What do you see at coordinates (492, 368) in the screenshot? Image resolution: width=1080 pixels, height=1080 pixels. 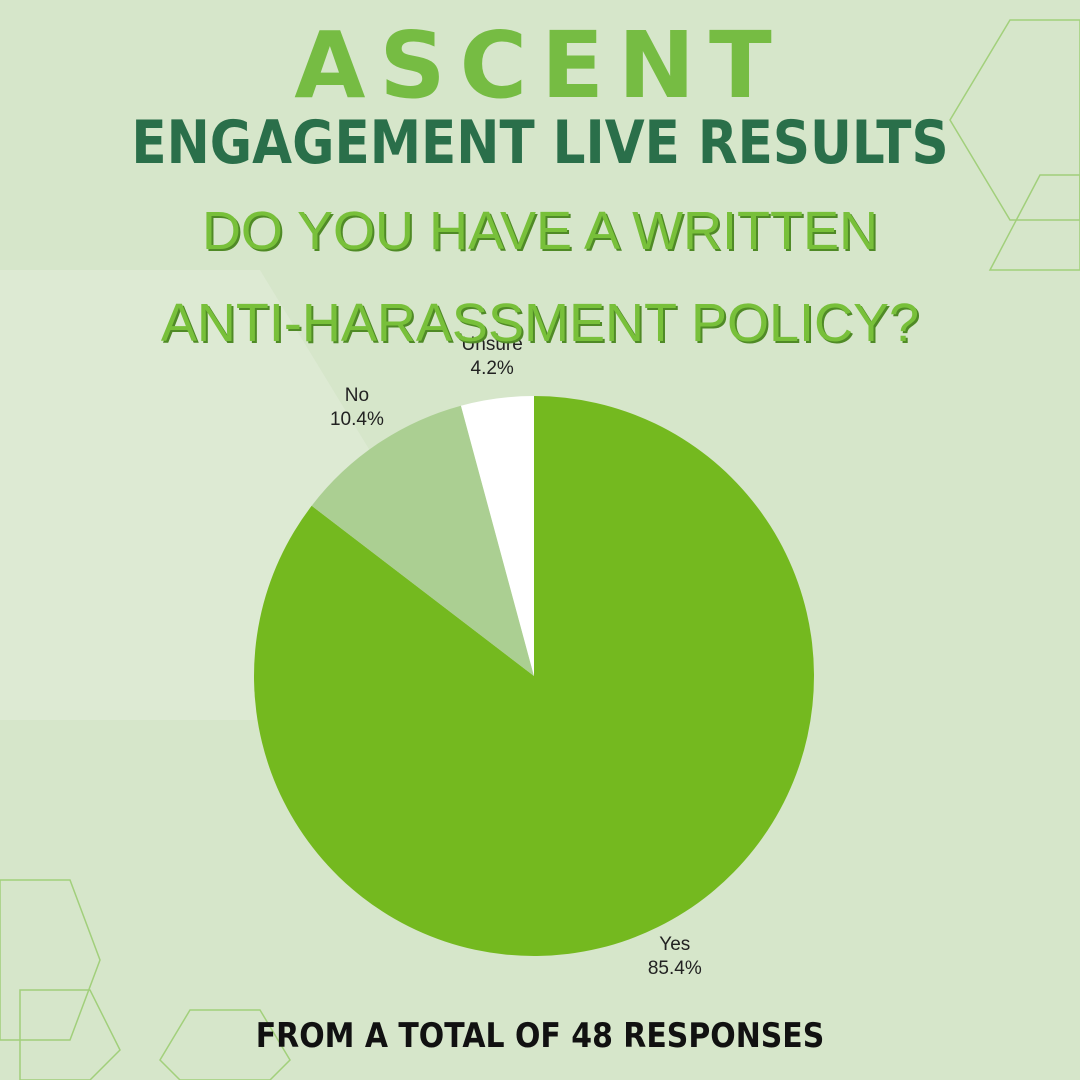 I see `value-label: 4.2%` at bounding box center [492, 368].